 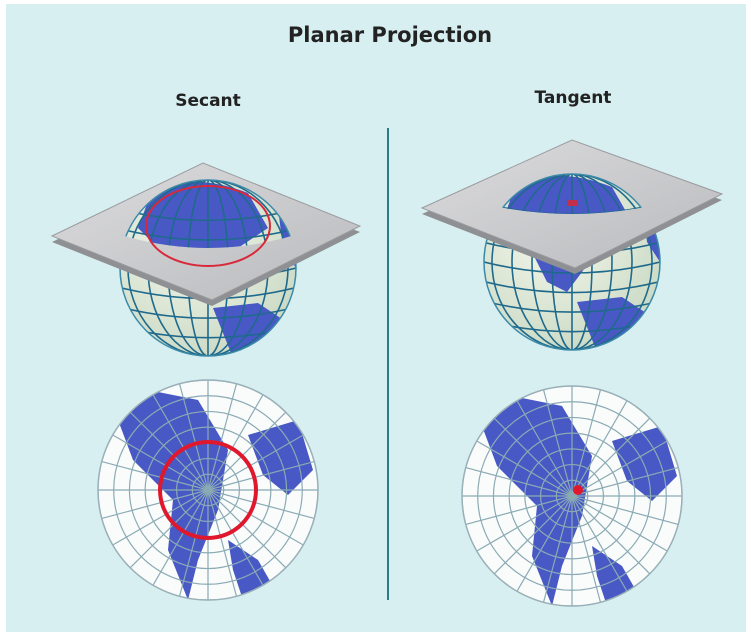 What do you see at coordinates (390, 35) in the screenshot?
I see `title: Planar Projection` at bounding box center [390, 35].